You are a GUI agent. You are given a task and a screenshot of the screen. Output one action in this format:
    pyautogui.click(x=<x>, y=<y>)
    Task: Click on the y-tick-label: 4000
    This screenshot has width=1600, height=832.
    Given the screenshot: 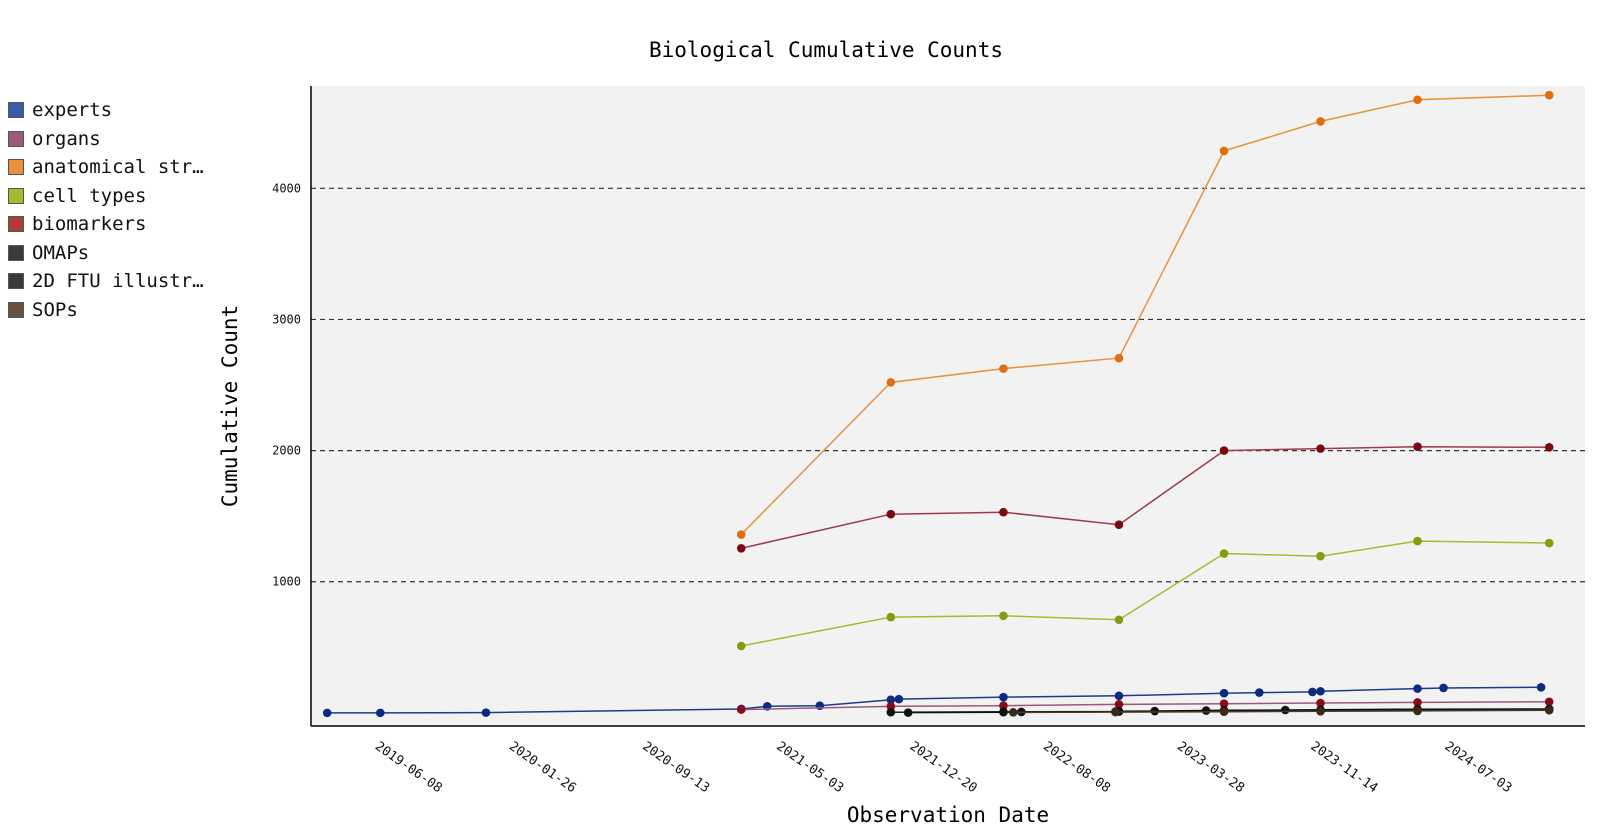 What is the action you would take?
    pyautogui.click(x=286, y=188)
    